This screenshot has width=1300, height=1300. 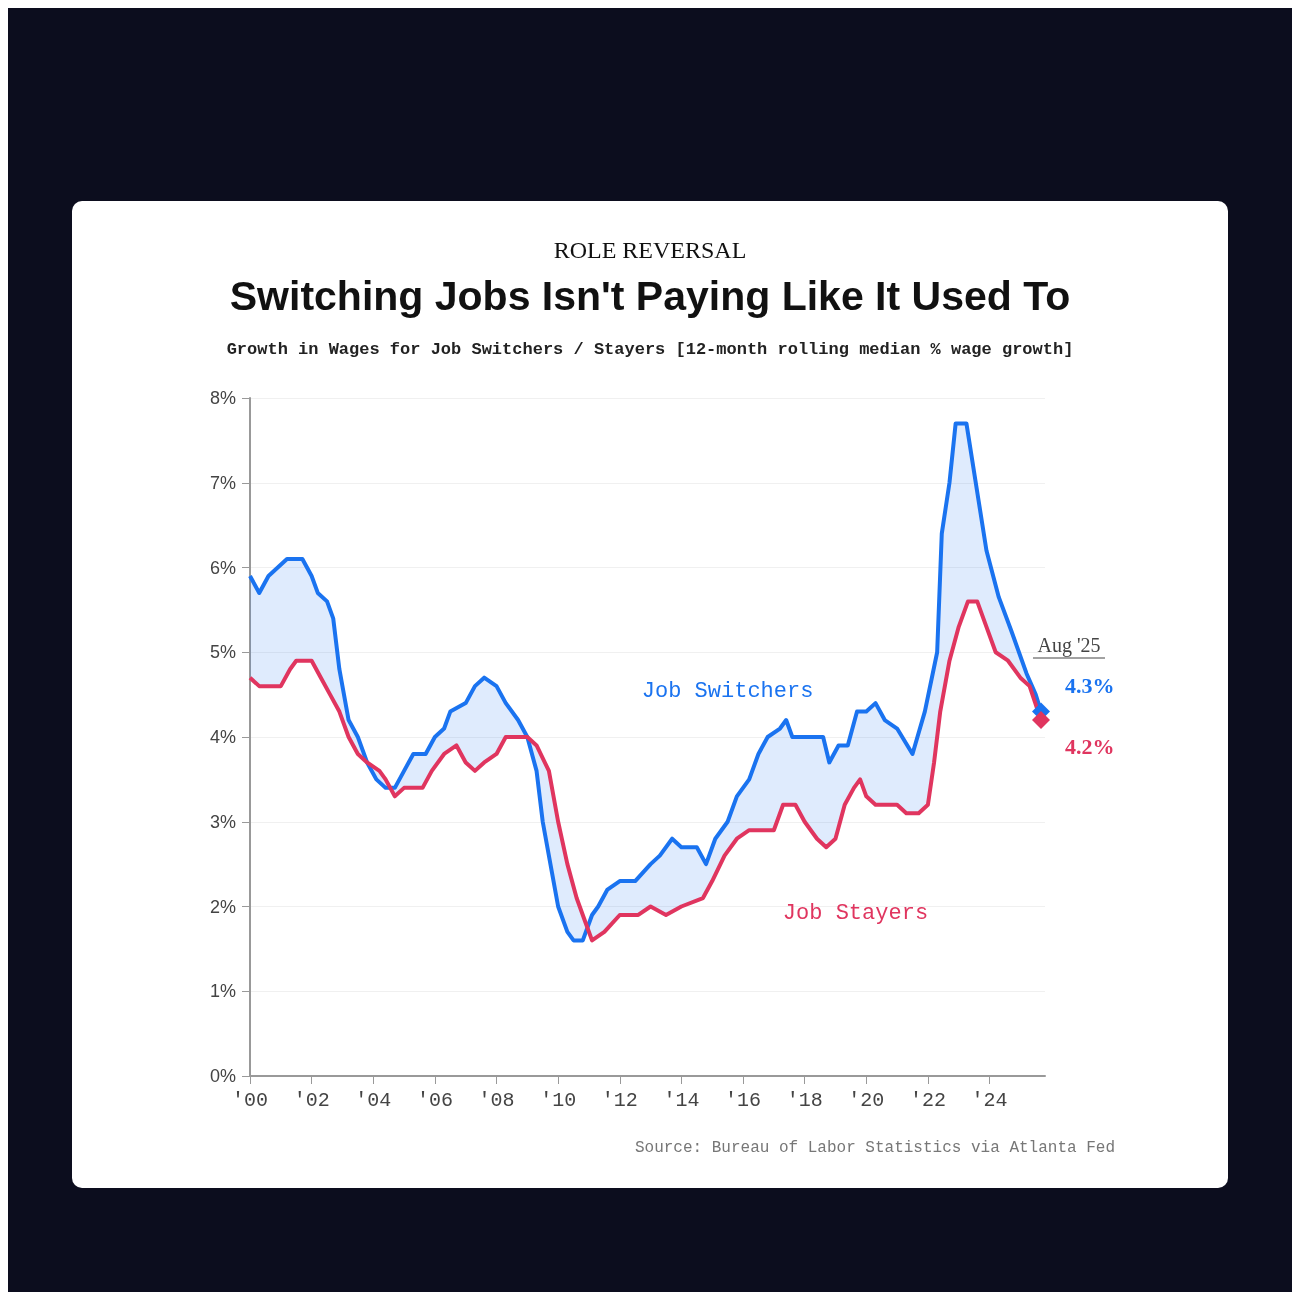 What do you see at coordinates (866, 1100) in the screenshot?
I see `x-tick-label: '20` at bounding box center [866, 1100].